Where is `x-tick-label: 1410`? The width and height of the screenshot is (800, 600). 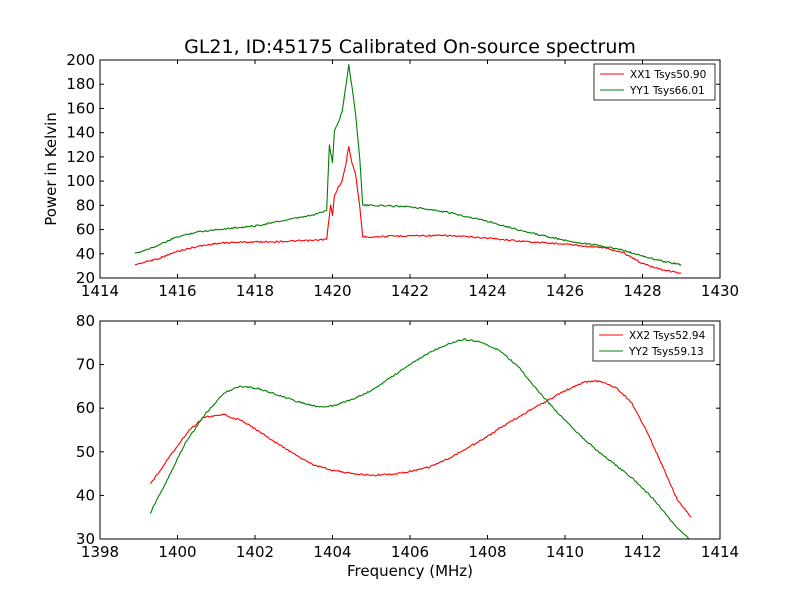
x-tick-label: 1410 is located at coordinates (565, 552).